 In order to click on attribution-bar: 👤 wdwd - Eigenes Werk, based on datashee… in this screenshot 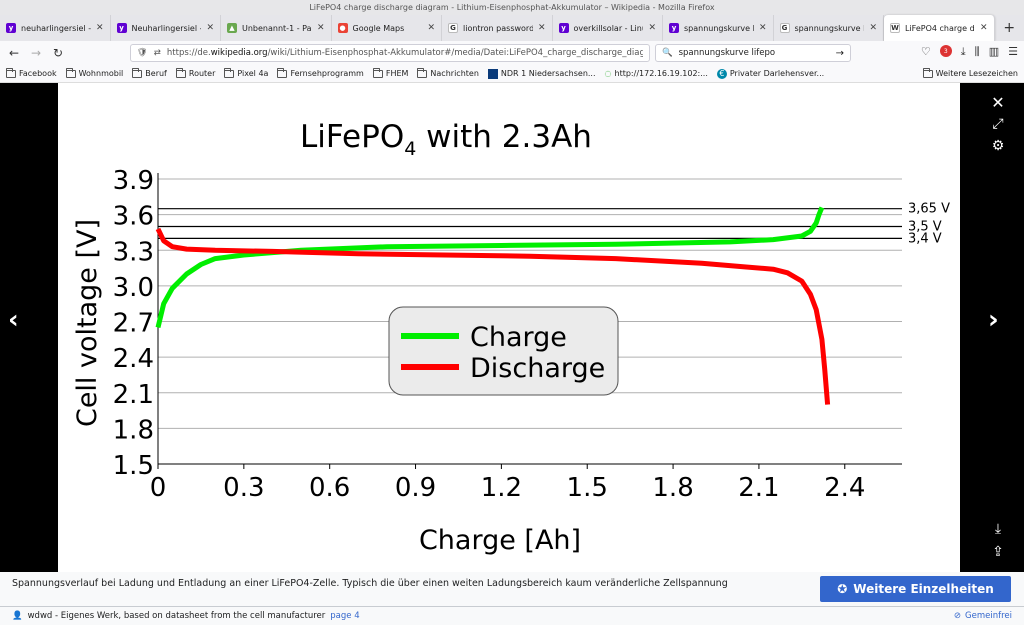, I will do `click(512, 615)`.